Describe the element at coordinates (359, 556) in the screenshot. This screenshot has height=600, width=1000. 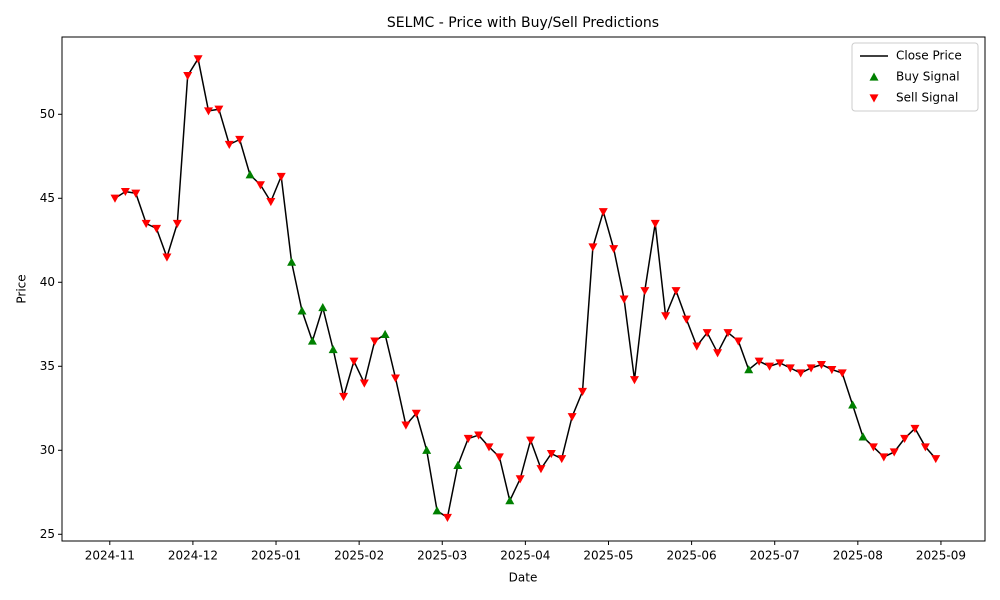
I see `x-tick-label: 2025-02` at that location.